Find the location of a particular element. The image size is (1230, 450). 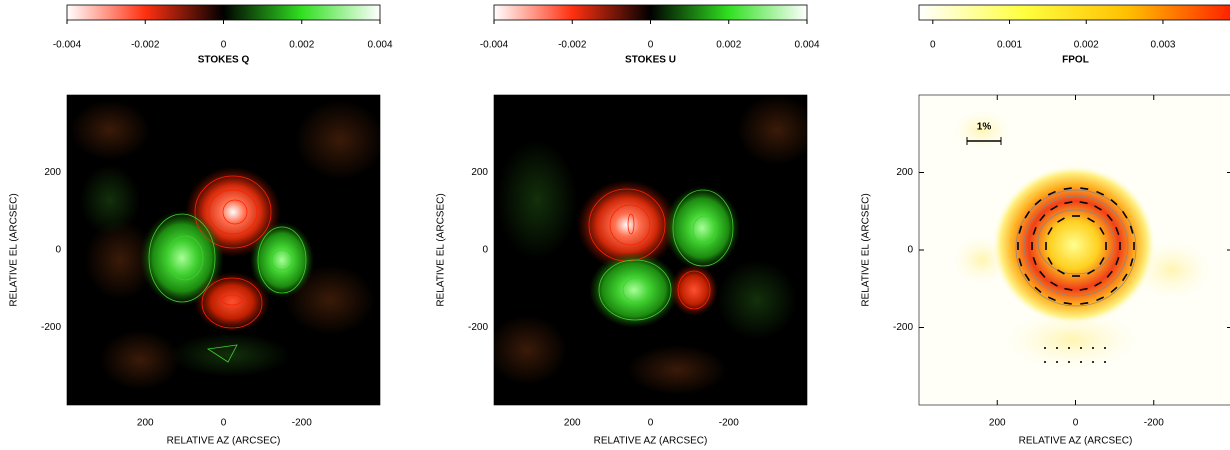

colorbar-label: STOKES U is located at coordinates (650, 60).